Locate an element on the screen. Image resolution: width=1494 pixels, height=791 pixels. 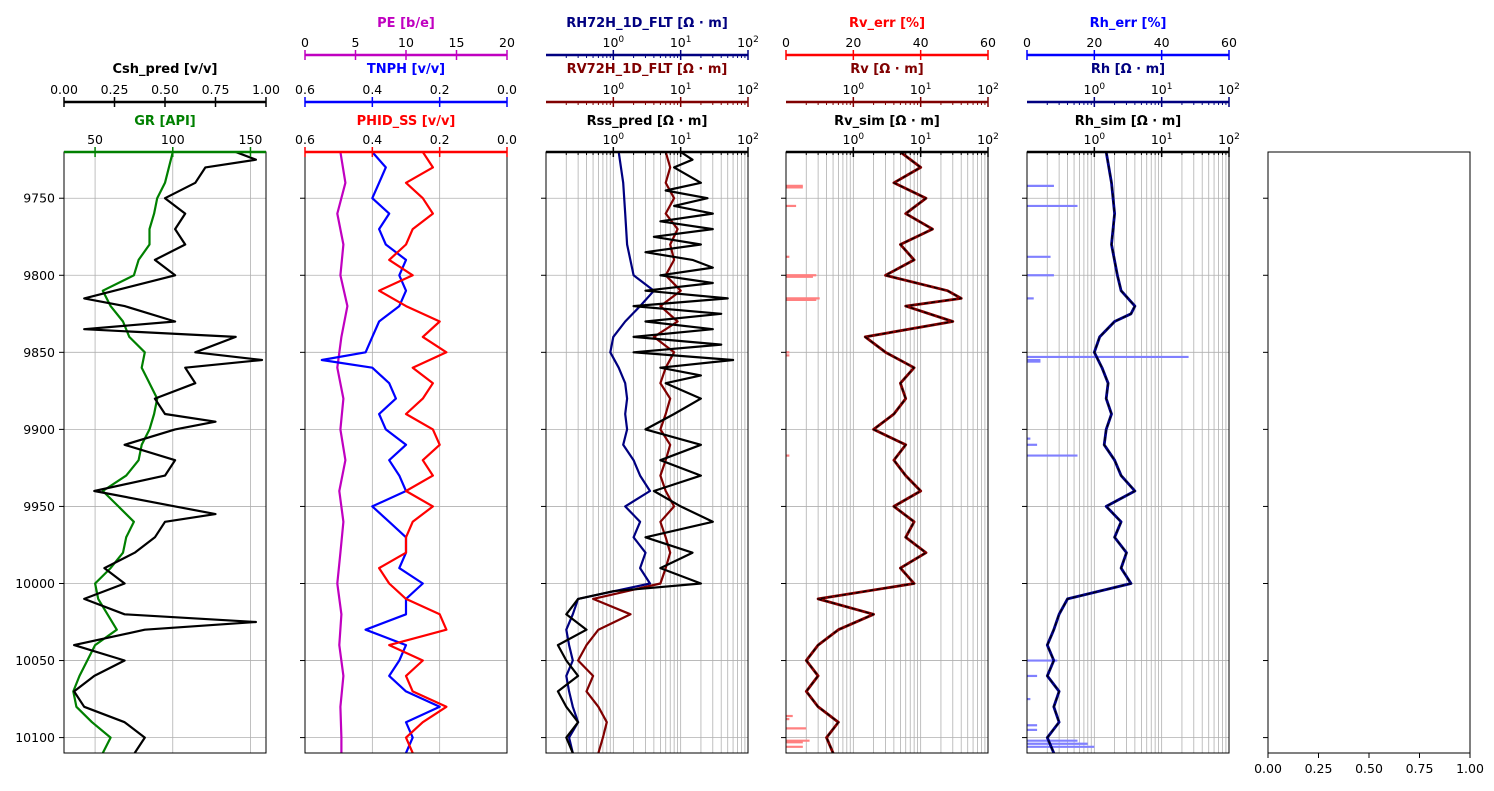
axis-3: 100 101 102 RH72H_1D_FLT [Ω · m] is located at coordinates (652, 38).